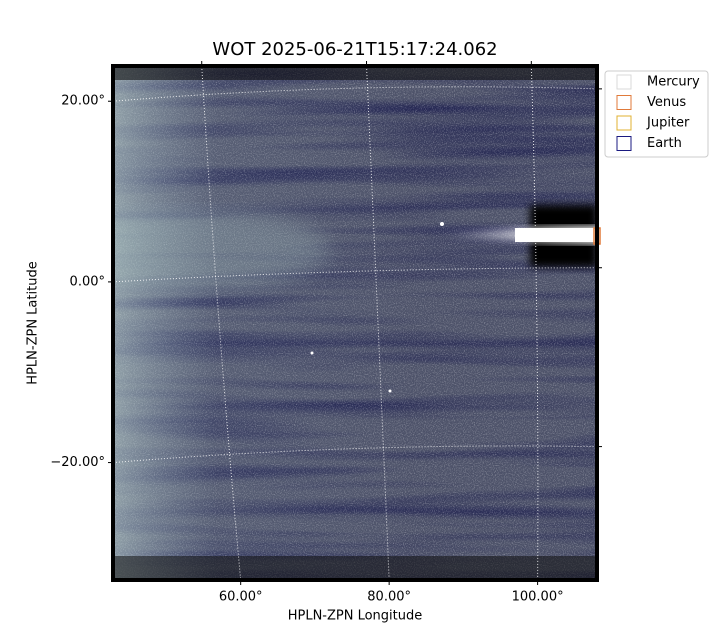 The image size is (720, 640). What do you see at coordinates (673, 82) in the screenshot?
I see `legend-label: Mercury` at bounding box center [673, 82].